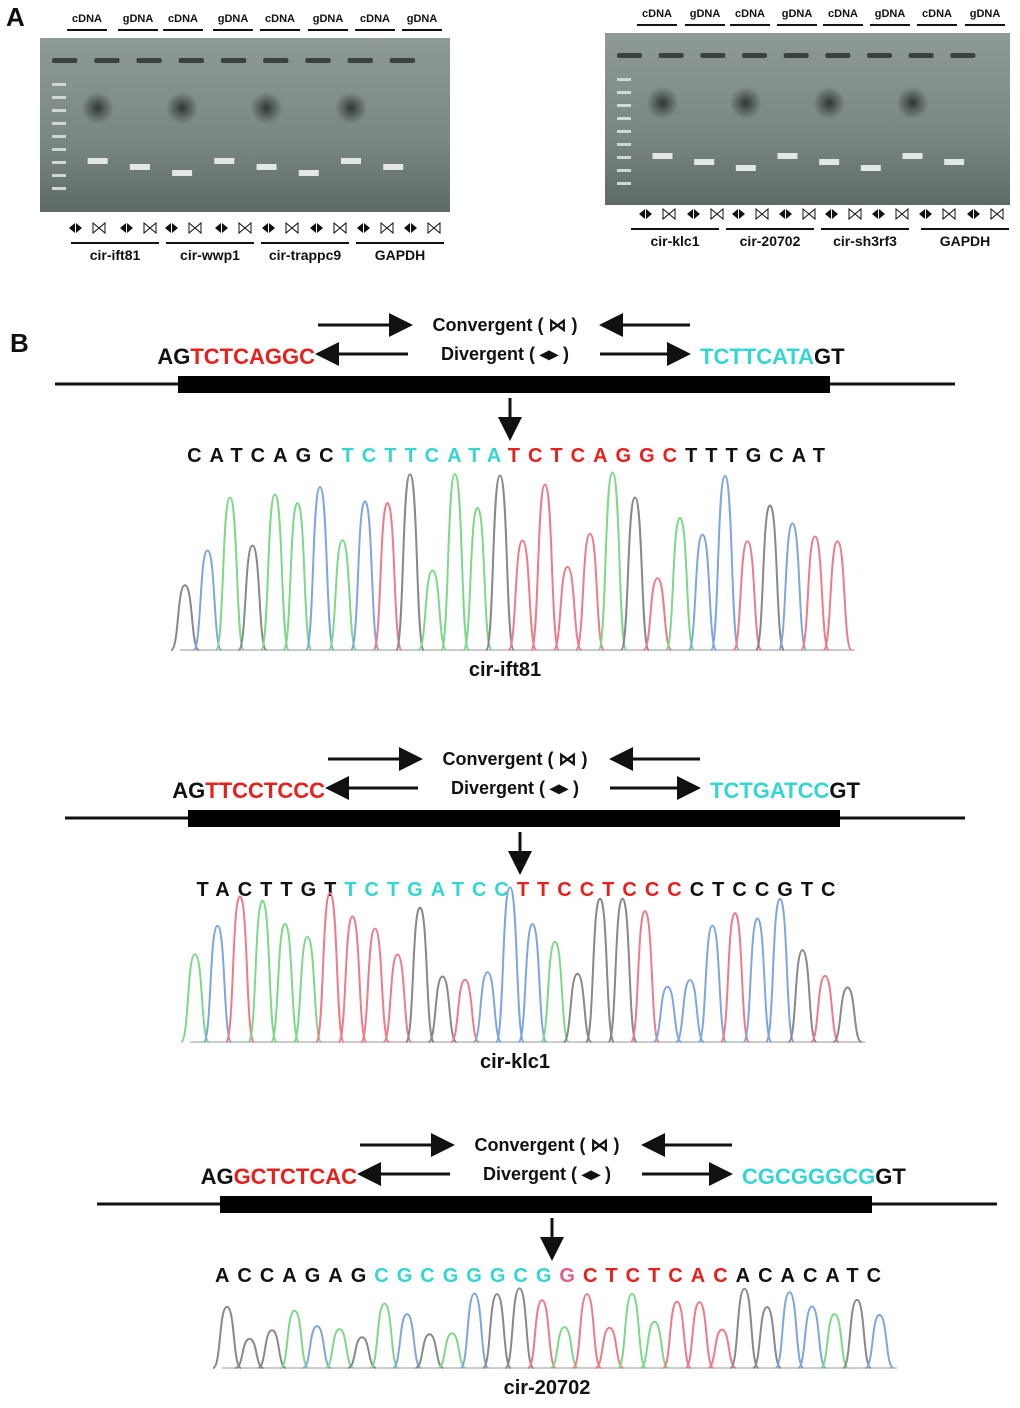 The width and height of the screenshot is (1020, 1408). What do you see at coordinates (603, 890) in the screenshot?
I see `read-segment: TTCCTCCC` at bounding box center [603, 890].